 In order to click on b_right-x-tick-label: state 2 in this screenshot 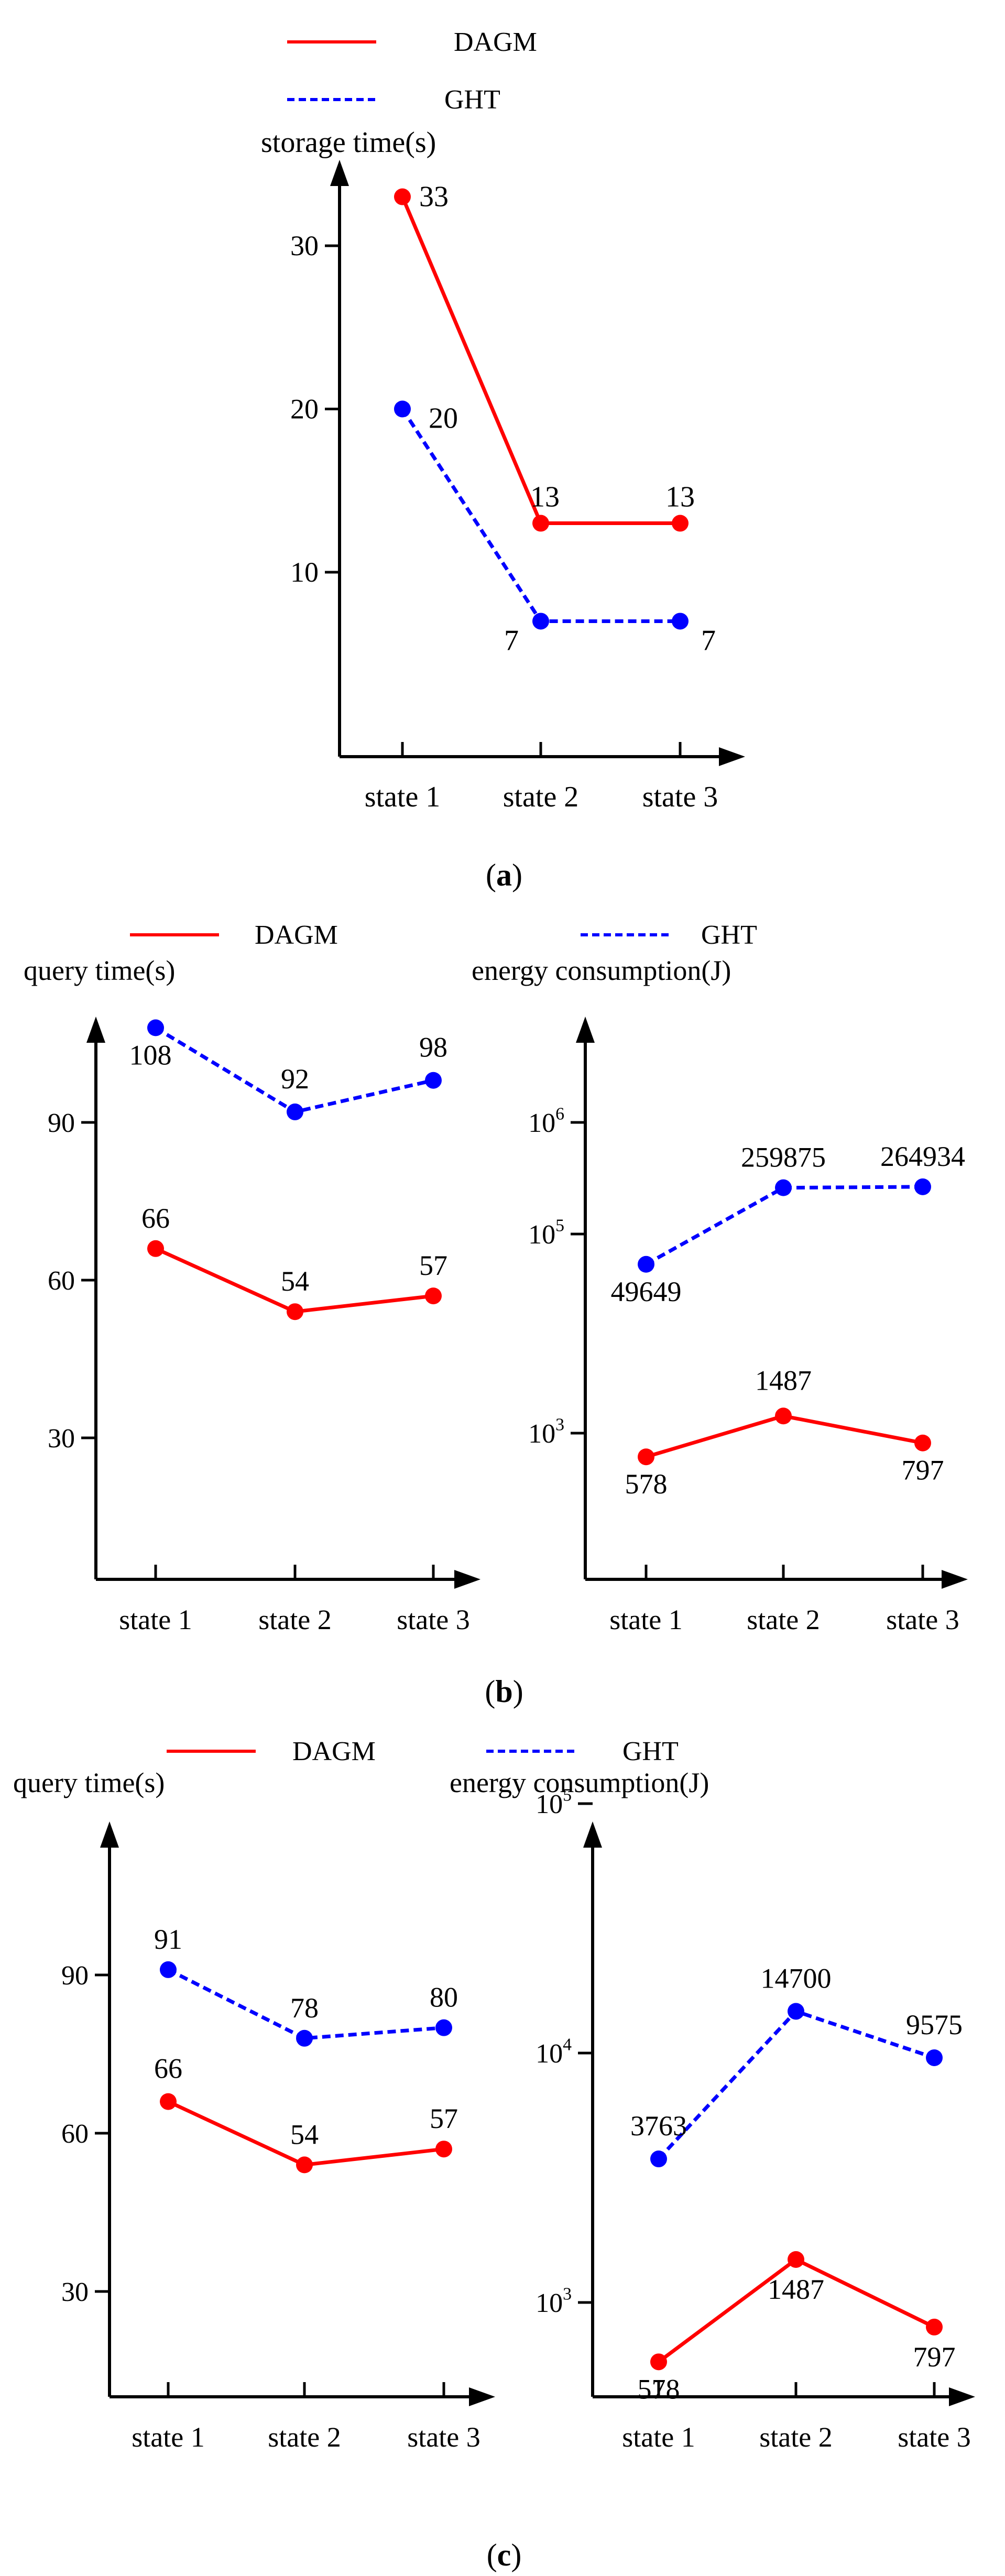, I will do `click(783, 1619)`.